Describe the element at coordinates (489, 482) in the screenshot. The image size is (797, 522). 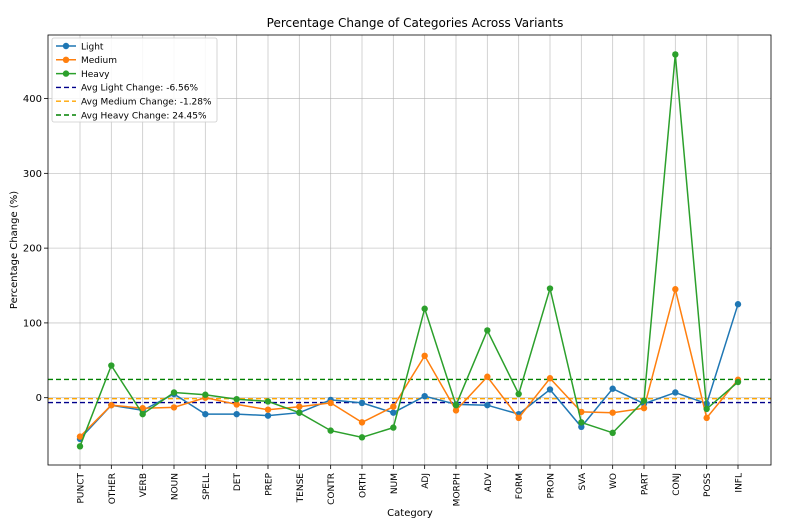
I see `x-tick-label: ADV` at that location.